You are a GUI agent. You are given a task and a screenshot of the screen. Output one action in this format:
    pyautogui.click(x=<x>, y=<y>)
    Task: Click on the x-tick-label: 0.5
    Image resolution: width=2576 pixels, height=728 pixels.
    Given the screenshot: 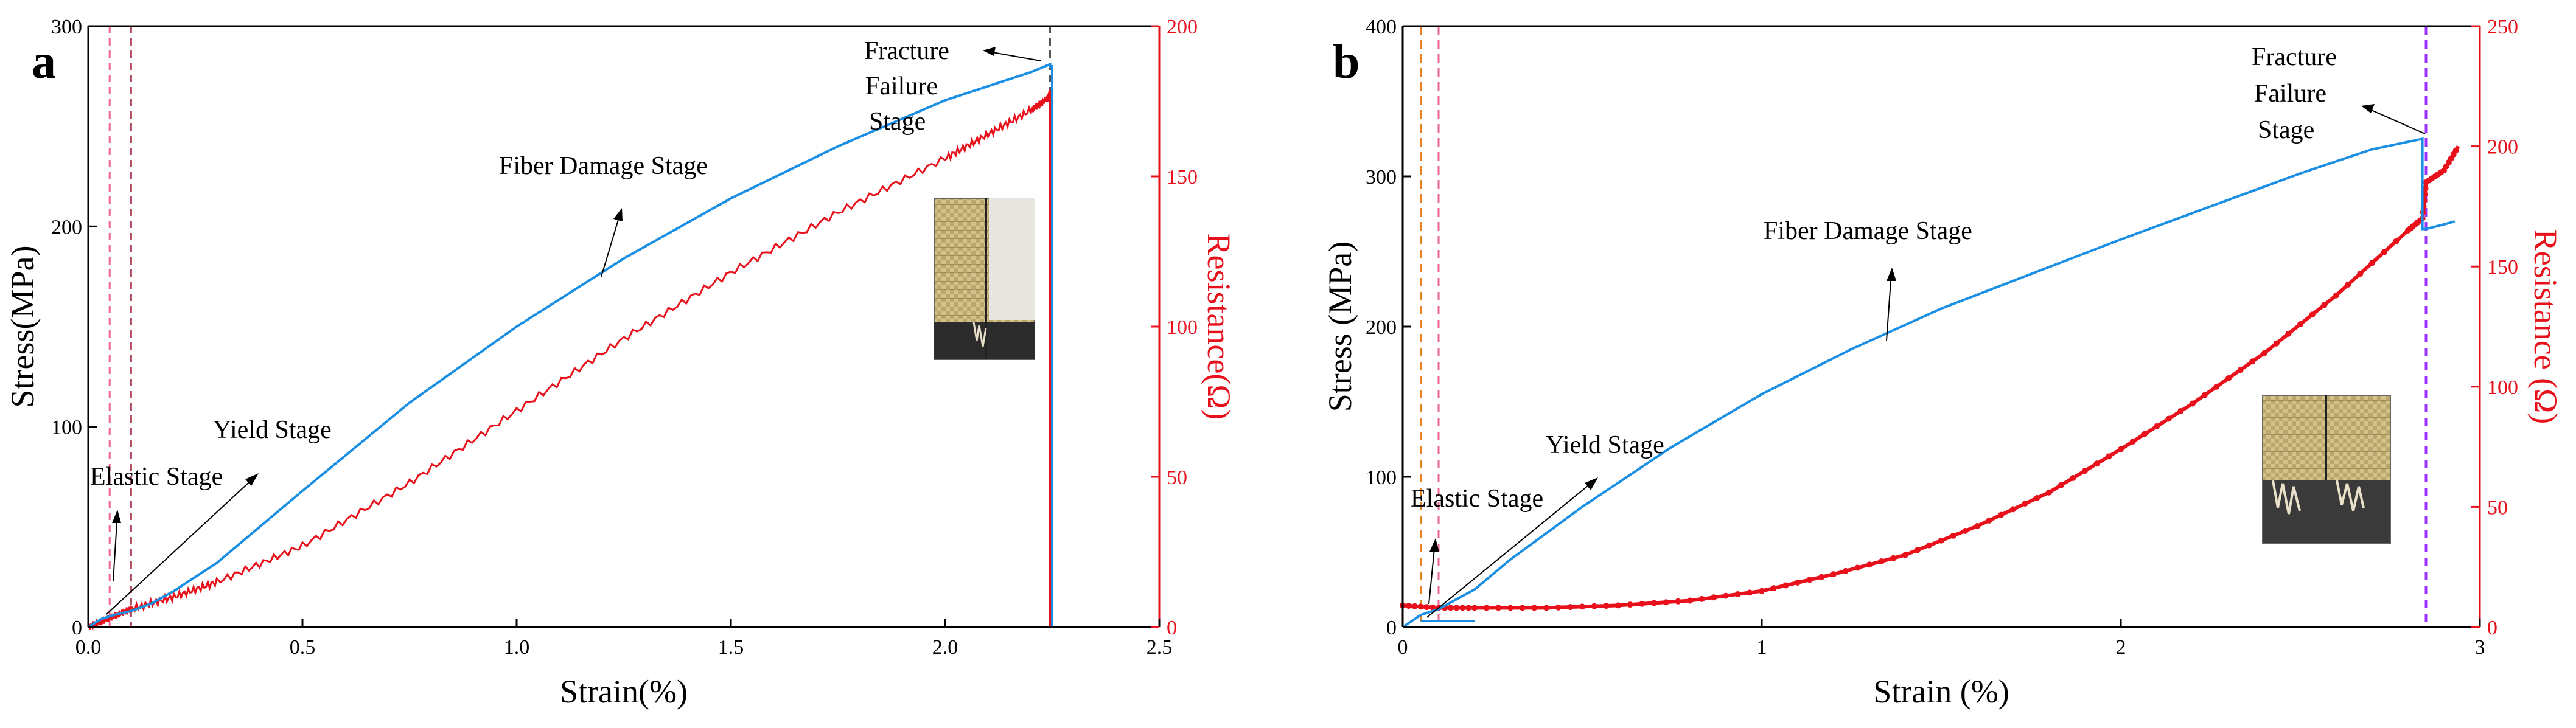 What is the action you would take?
    pyautogui.click(x=303, y=647)
    